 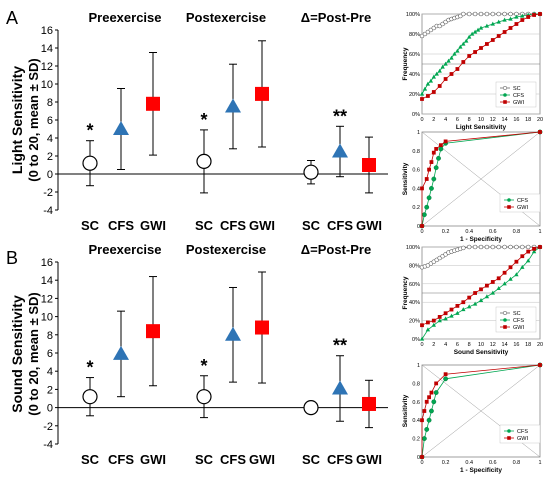 I want to click on sound-roc-ytick-label: 1, so click(x=418, y=366).